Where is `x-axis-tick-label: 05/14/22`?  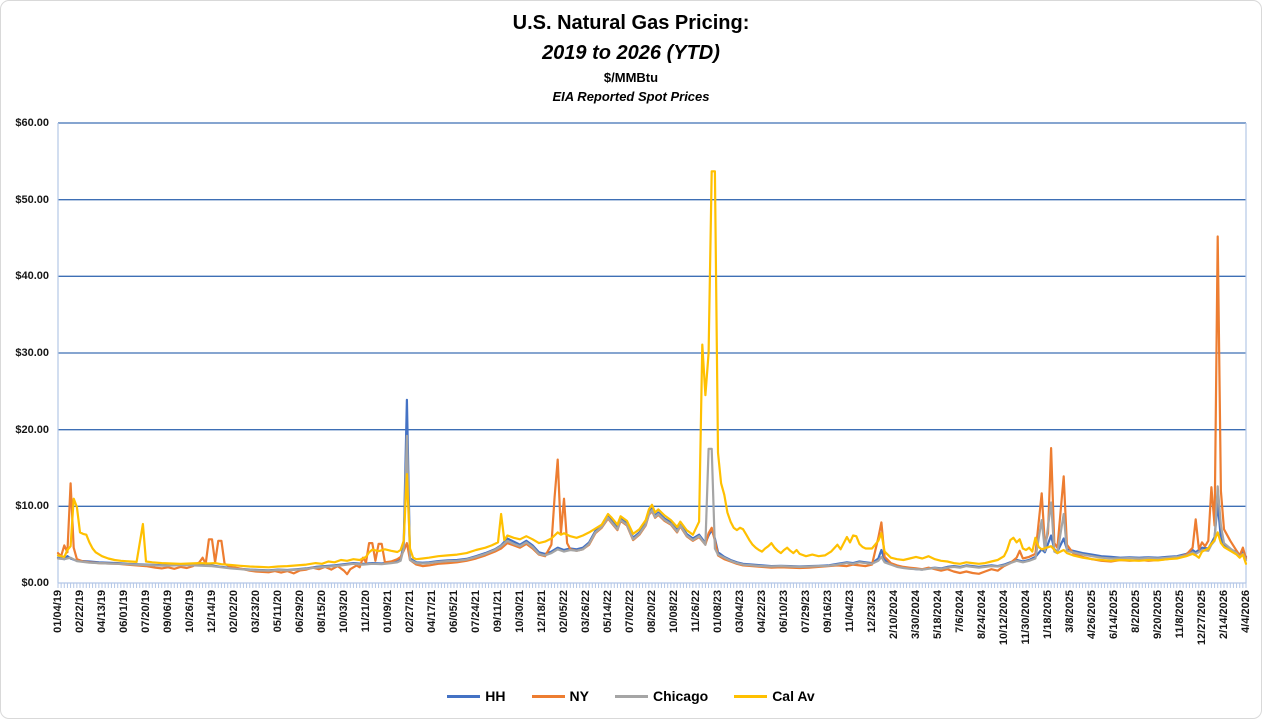 x-axis-tick-label: 05/14/22 is located at coordinates (608, 611).